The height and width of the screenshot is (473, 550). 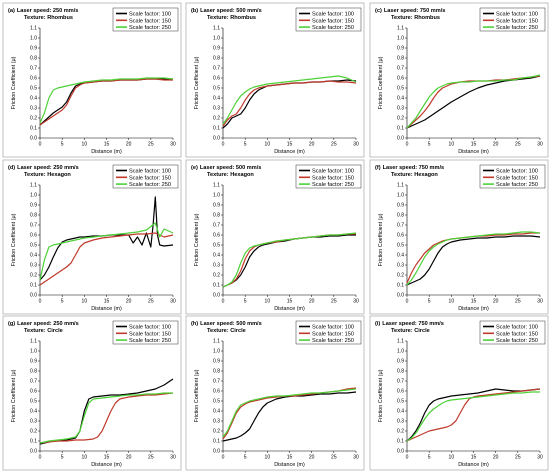 I want to click on panel-letter: (f), so click(x=378, y=168).